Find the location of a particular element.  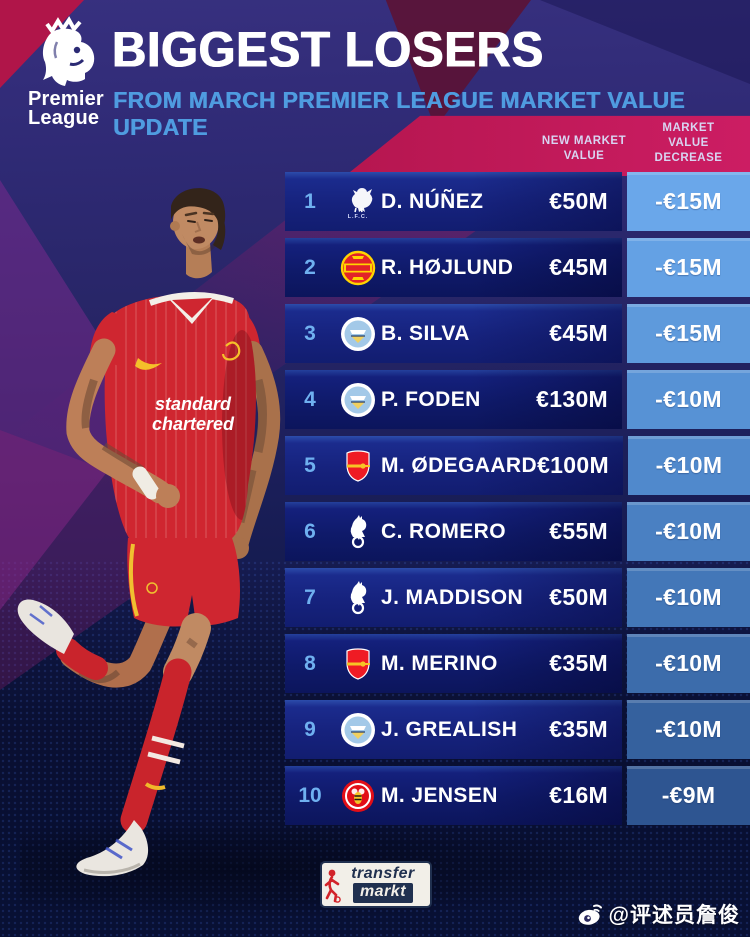

table-row: 6 C. ROMERO €55M -€10M is located at coordinates (517, 531).